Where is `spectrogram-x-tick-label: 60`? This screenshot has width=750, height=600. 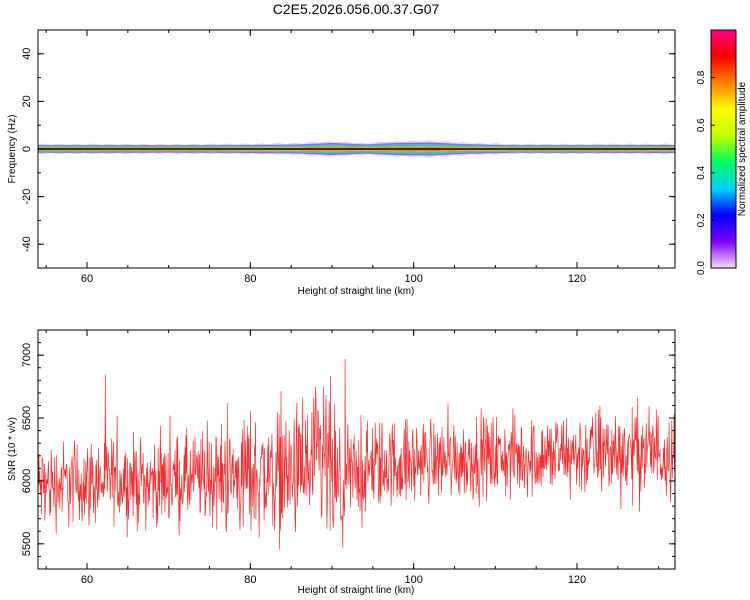 spectrogram-x-tick-label: 60 is located at coordinates (87, 279).